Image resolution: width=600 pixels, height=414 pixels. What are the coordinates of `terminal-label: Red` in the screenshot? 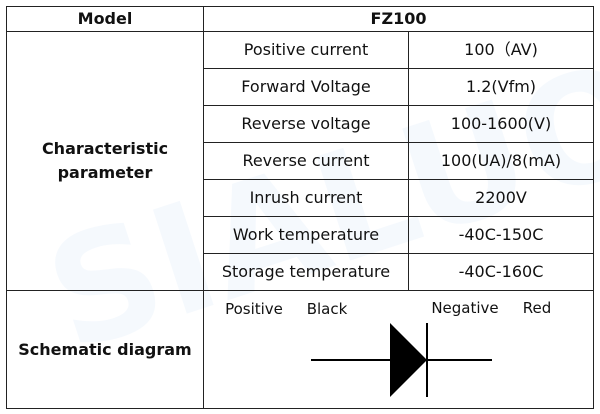 It's located at (537, 308).